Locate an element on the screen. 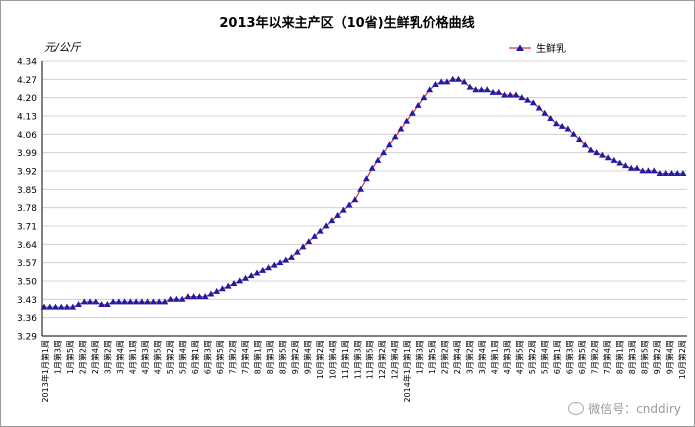  x-tick-label: 6月第3周 is located at coordinates (207, 357).